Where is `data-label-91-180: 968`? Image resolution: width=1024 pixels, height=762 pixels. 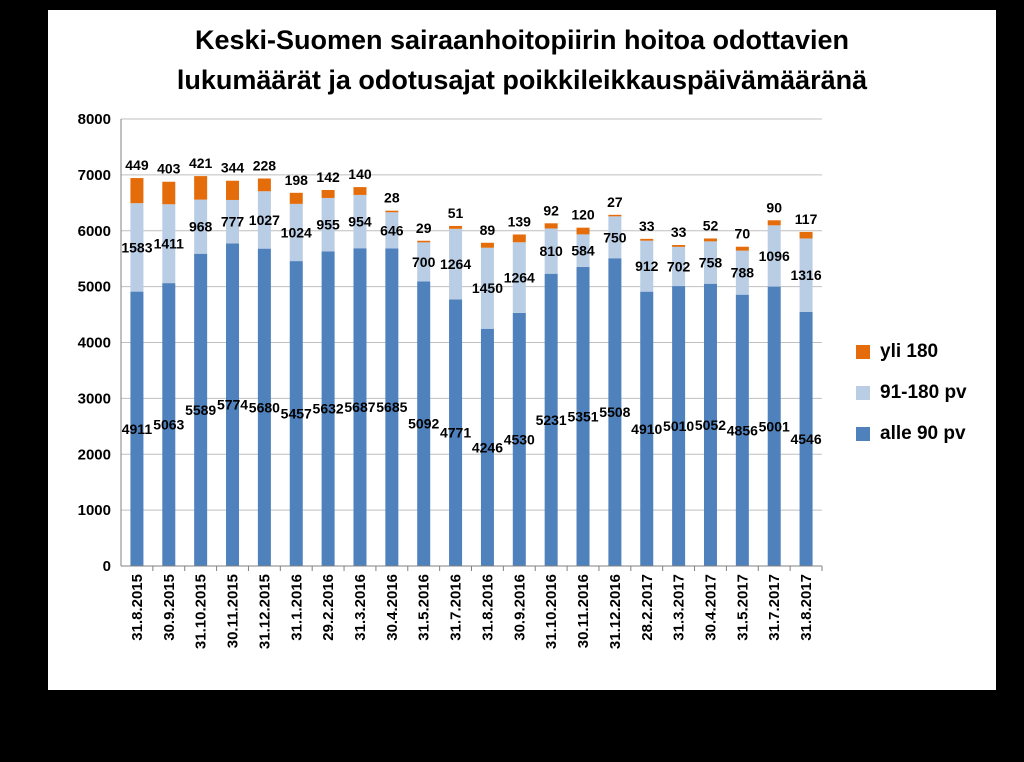 data-label-91-180: 968 is located at coordinates (201, 227).